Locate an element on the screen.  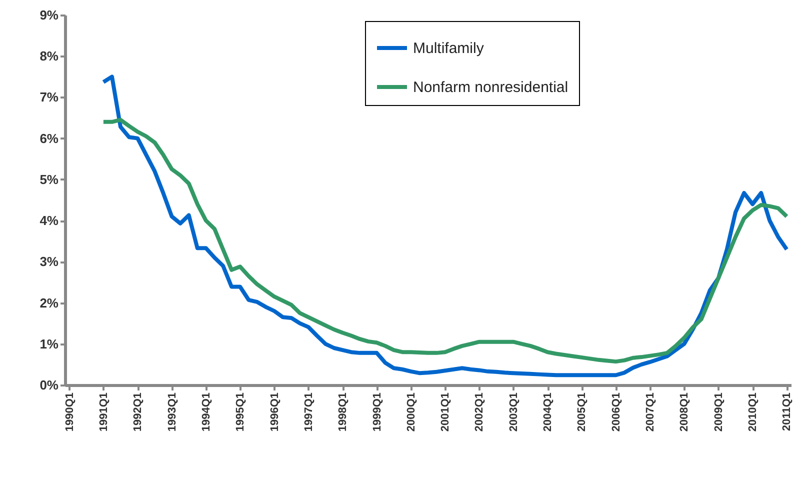
x-tick-label: 1990Q1 is located at coordinates (70, 412).